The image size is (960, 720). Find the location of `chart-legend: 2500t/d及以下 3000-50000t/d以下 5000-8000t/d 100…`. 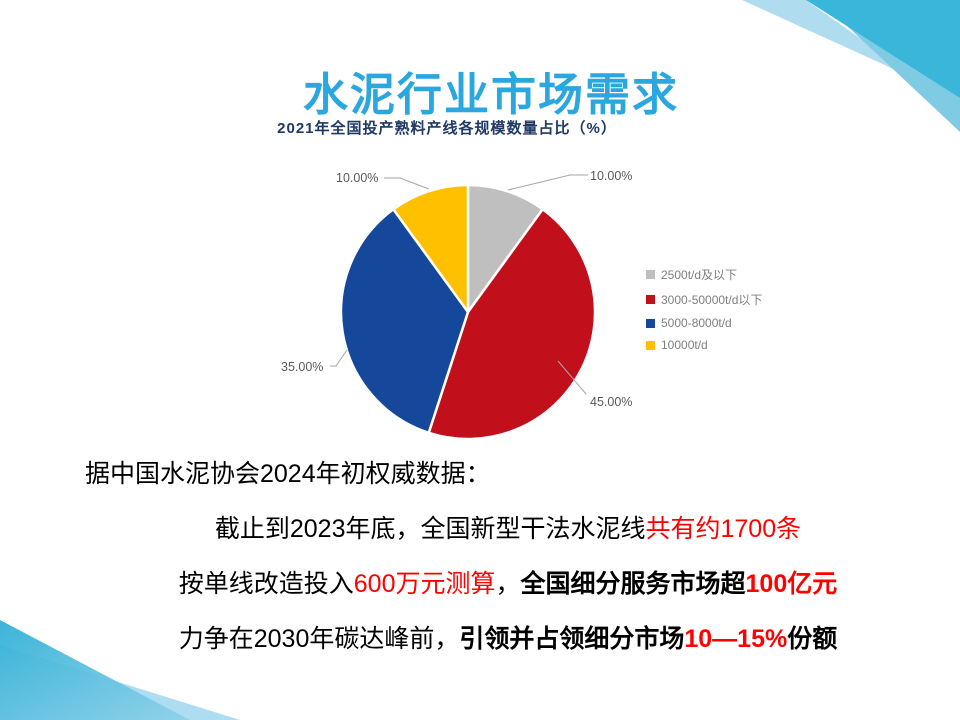

chart-legend: 2500t/d及以下 3000-50000t/d以下 5000-8000t/d 100… is located at coordinates (704, 313).